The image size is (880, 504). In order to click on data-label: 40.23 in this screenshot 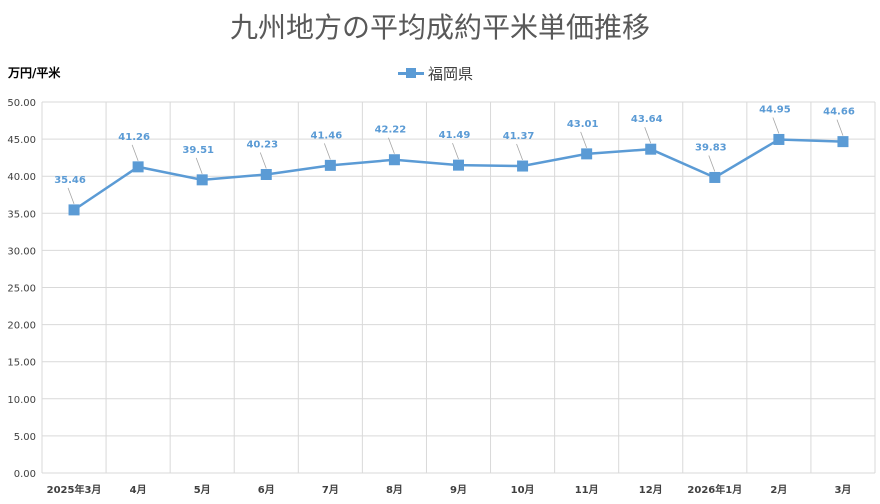, I will do `click(262, 144)`.